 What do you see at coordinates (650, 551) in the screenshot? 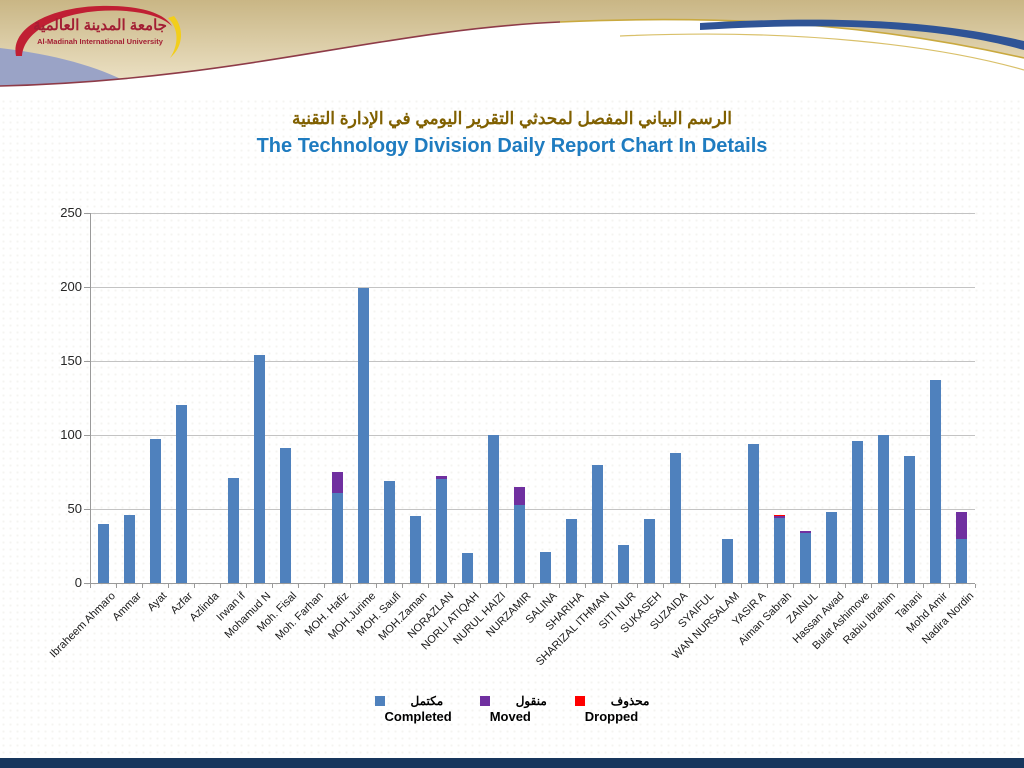
I see `bar-completed-sukaseh` at bounding box center [650, 551].